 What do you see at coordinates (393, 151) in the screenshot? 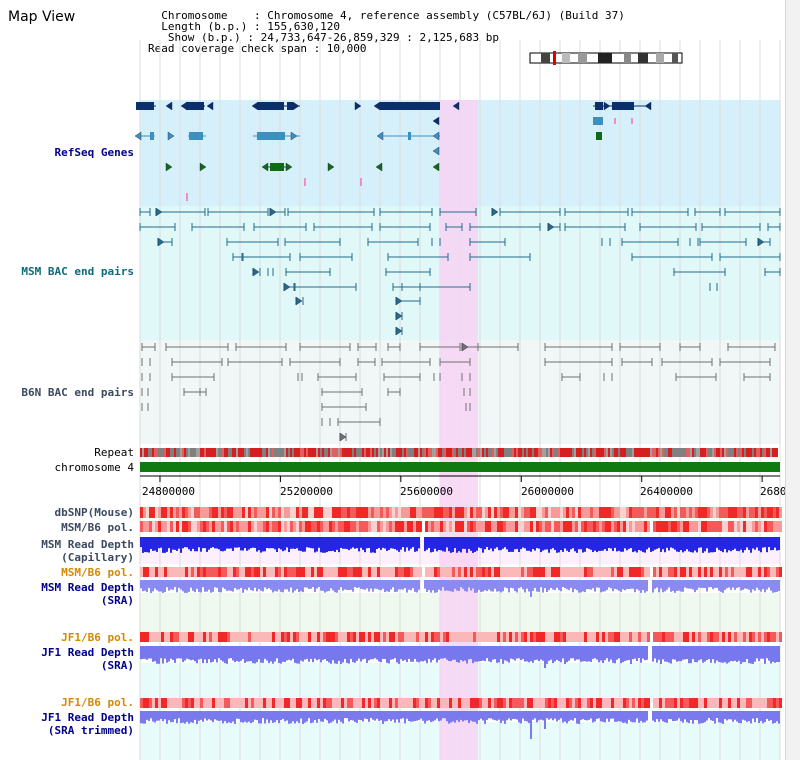
I see `refseq-gene-features` at bounding box center [393, 151].